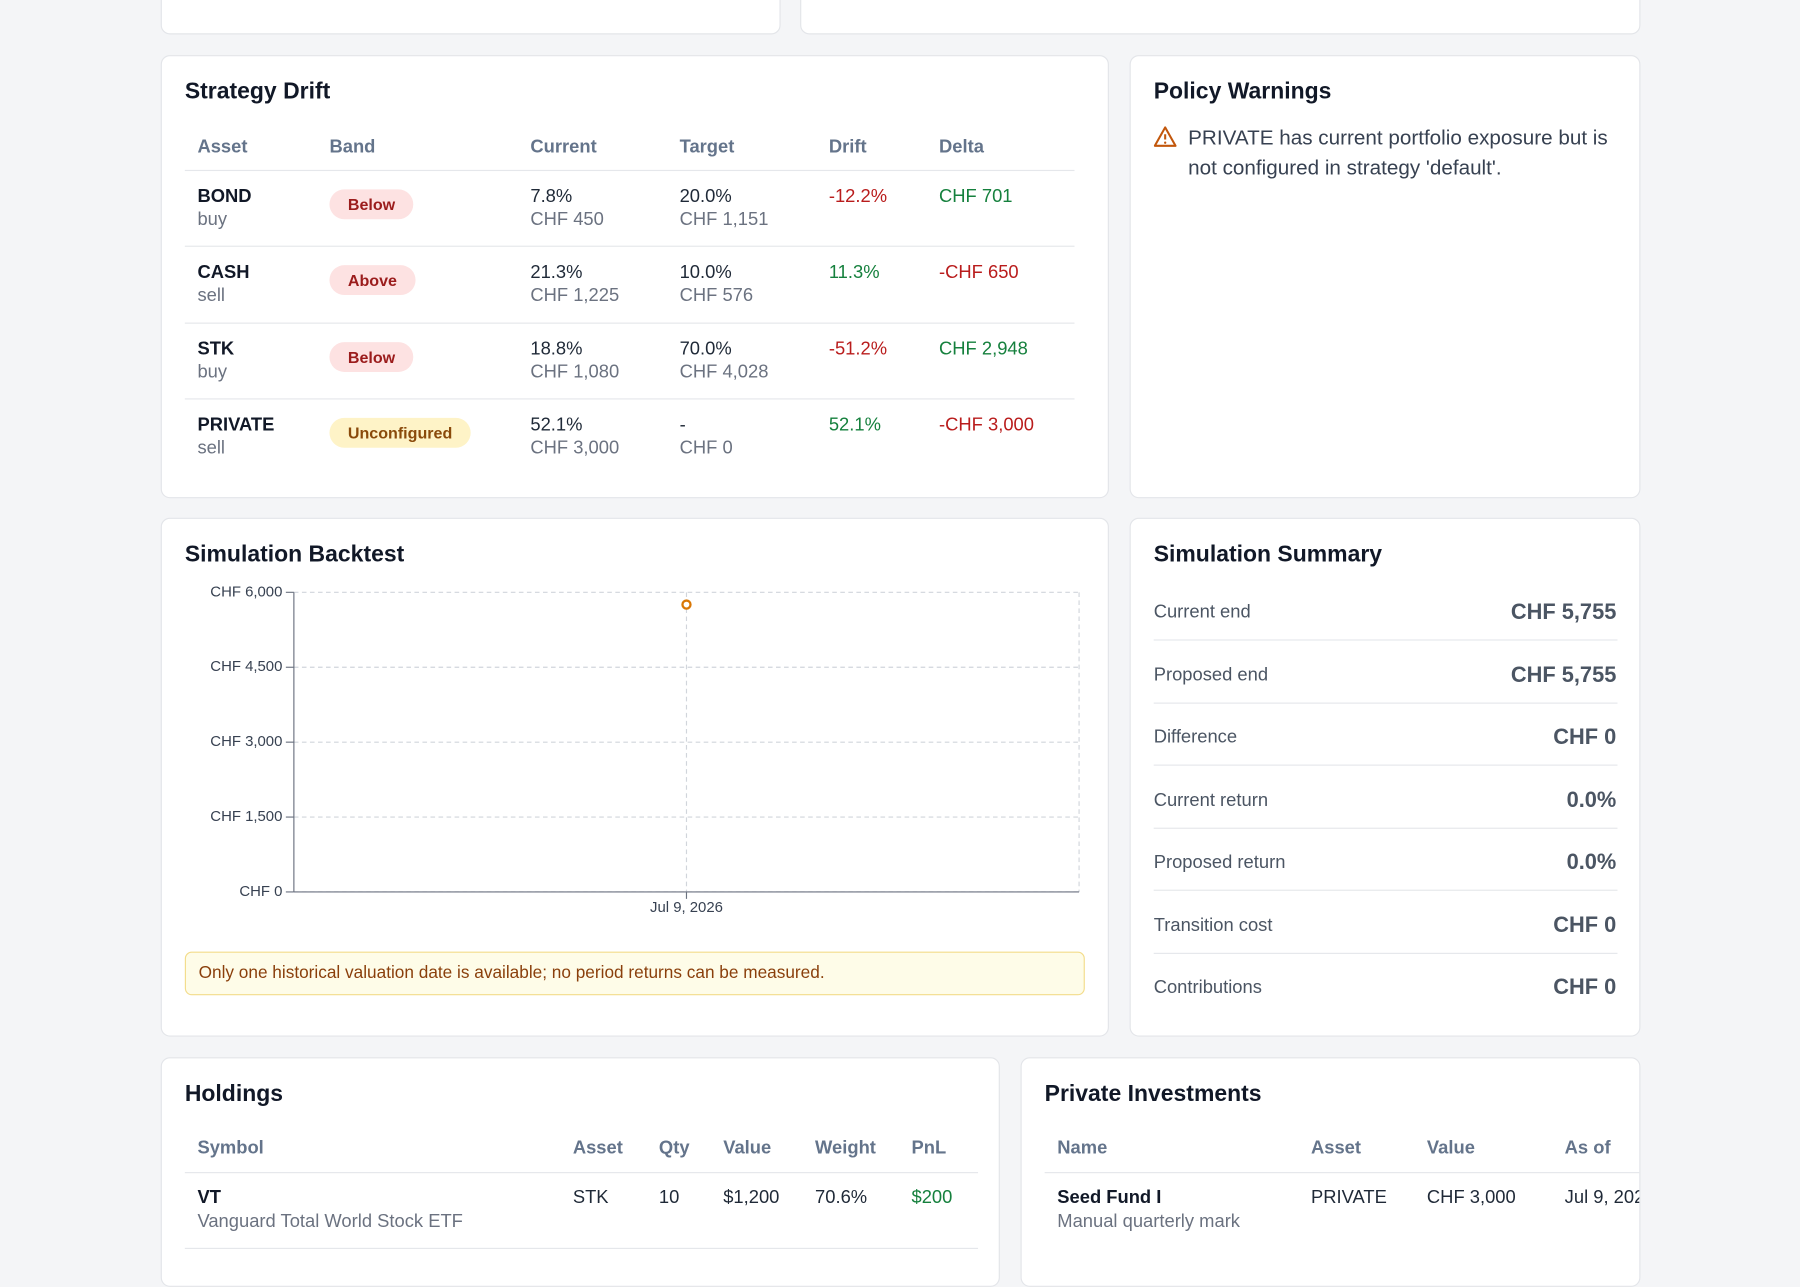 The height and width of the screenshot is (1287, 1800). I want to click on column-header: Delta, so click(961, 147).